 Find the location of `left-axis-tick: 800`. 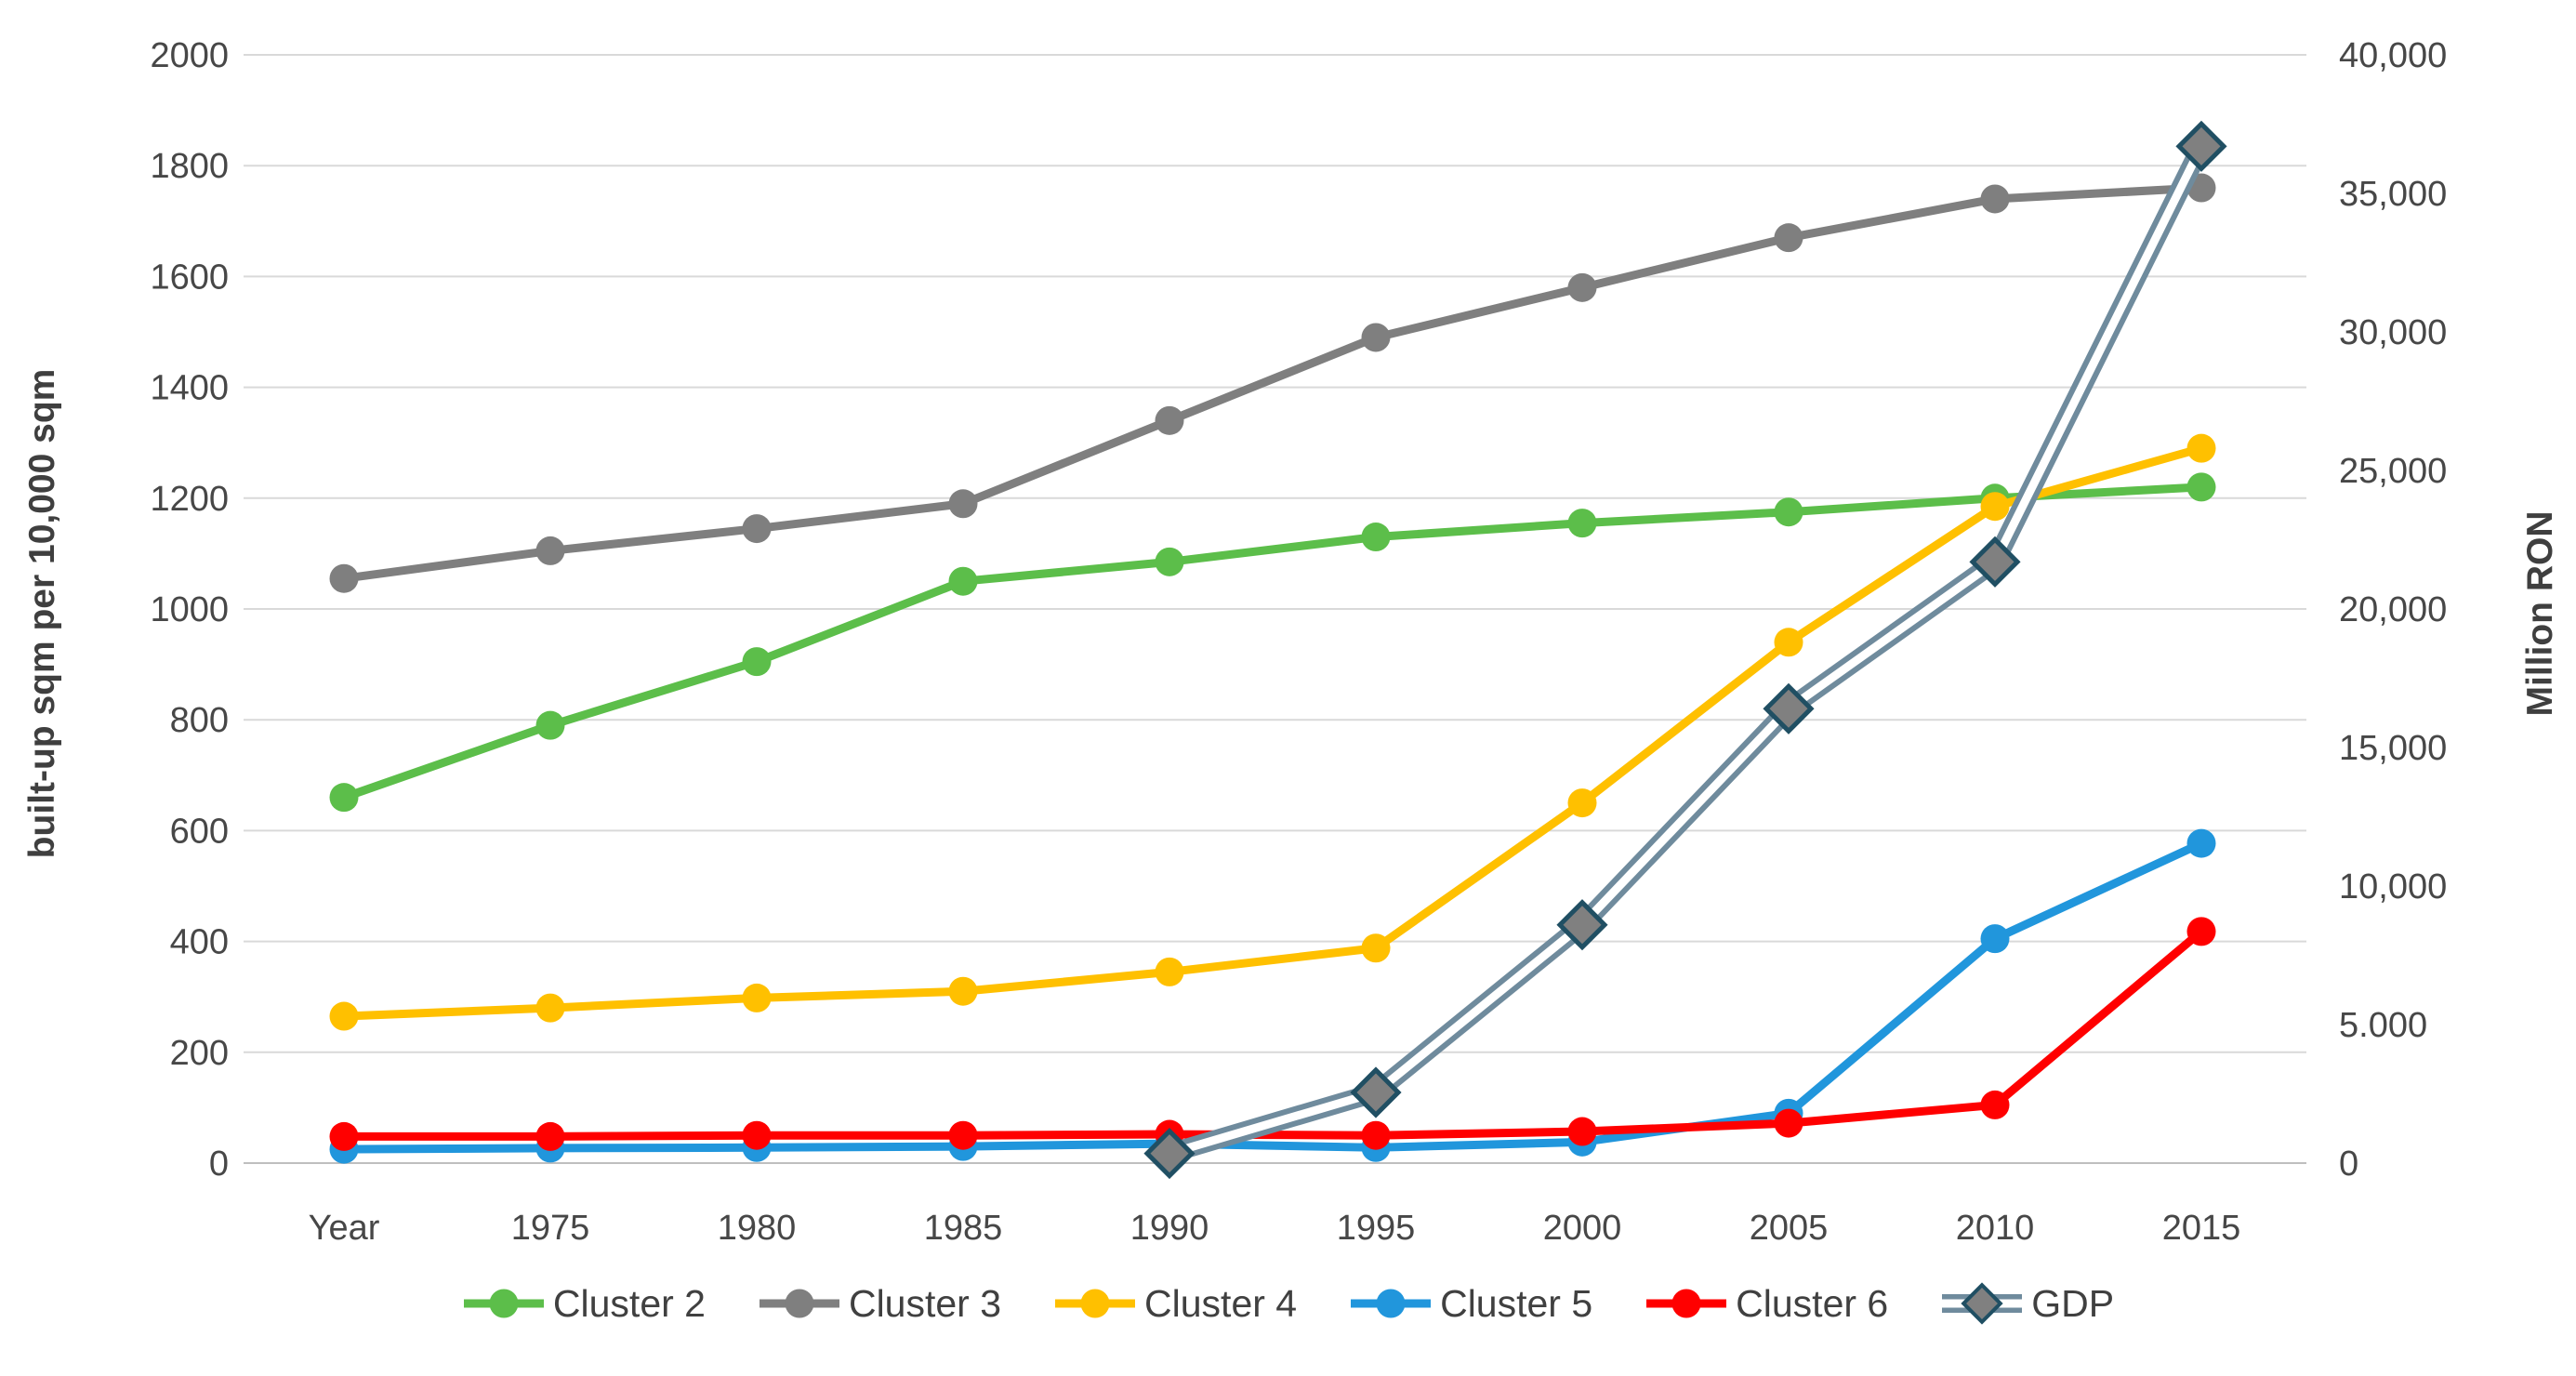

left-axis-tick: 800 is located at coordinates (199, 720).